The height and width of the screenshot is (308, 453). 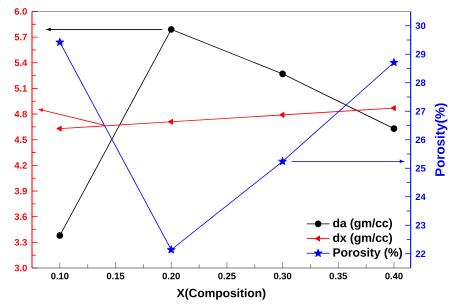 I want to click on y2-tick-label: 29, so click(x=421, y=54).